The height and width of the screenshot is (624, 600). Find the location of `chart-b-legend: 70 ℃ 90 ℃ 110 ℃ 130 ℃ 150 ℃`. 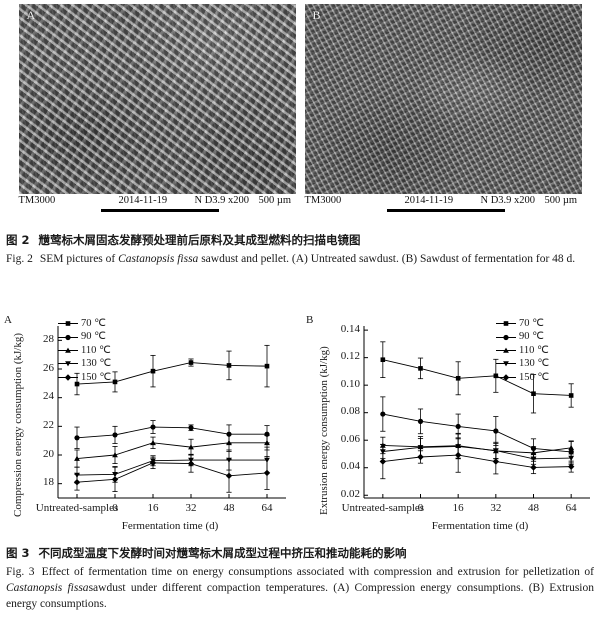

chart-b-legend: 70 ℃ 90 ℃ 110 ℃ 130 ℃ 150 ℃ is located at coordinates (522, 350).